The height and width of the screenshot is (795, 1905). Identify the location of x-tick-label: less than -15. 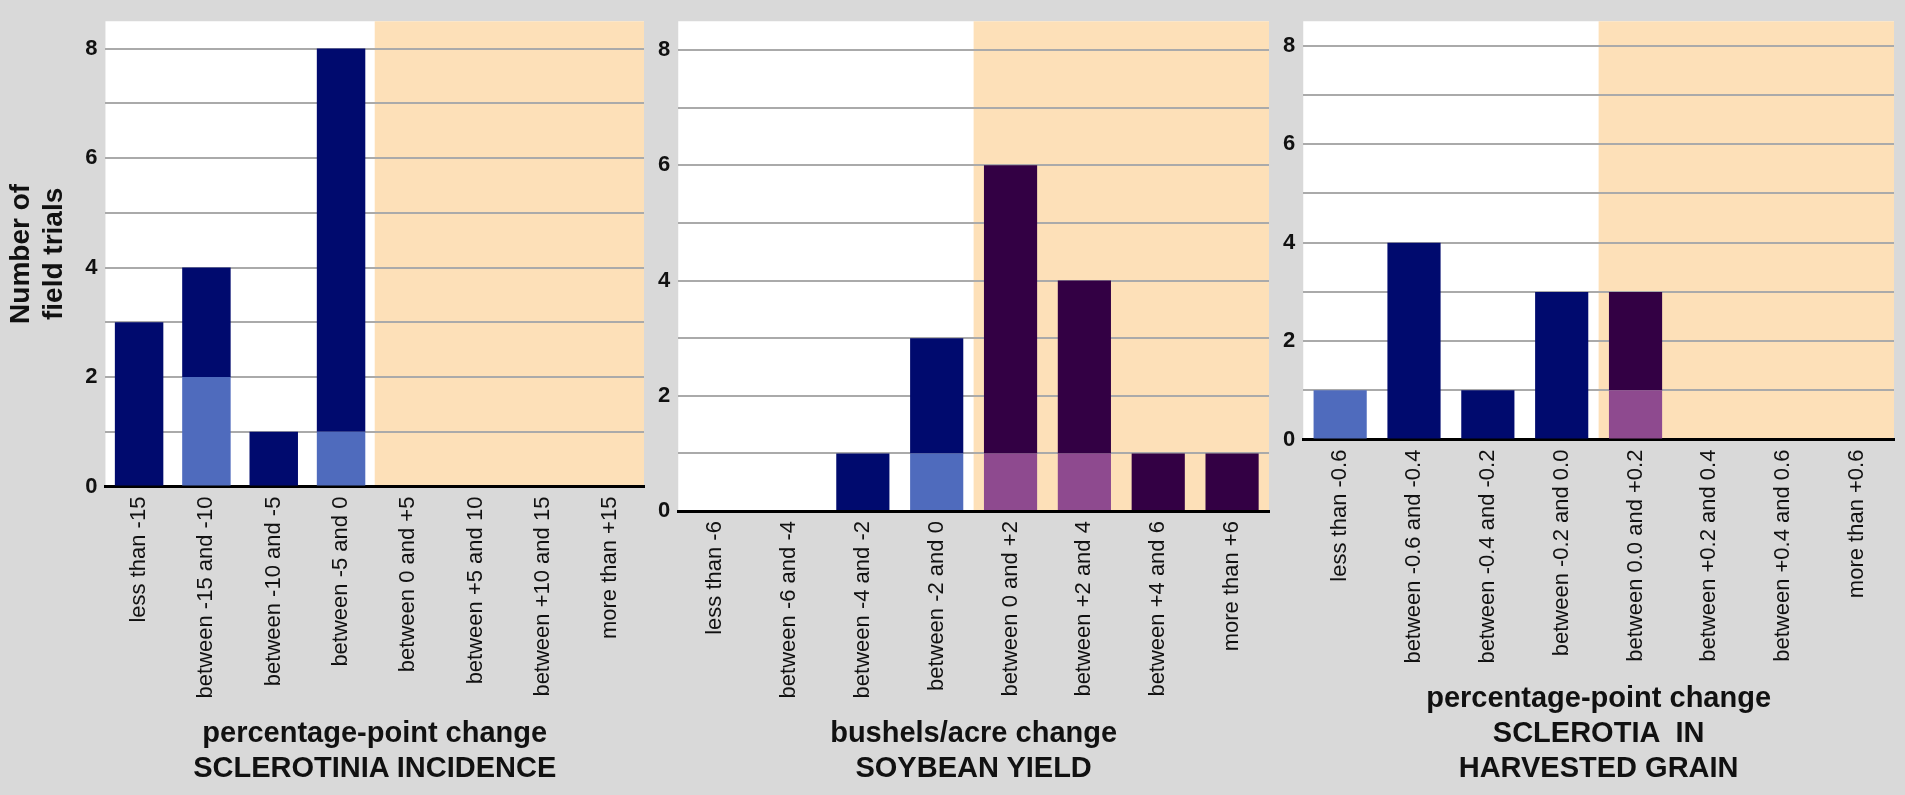
(138, 559).